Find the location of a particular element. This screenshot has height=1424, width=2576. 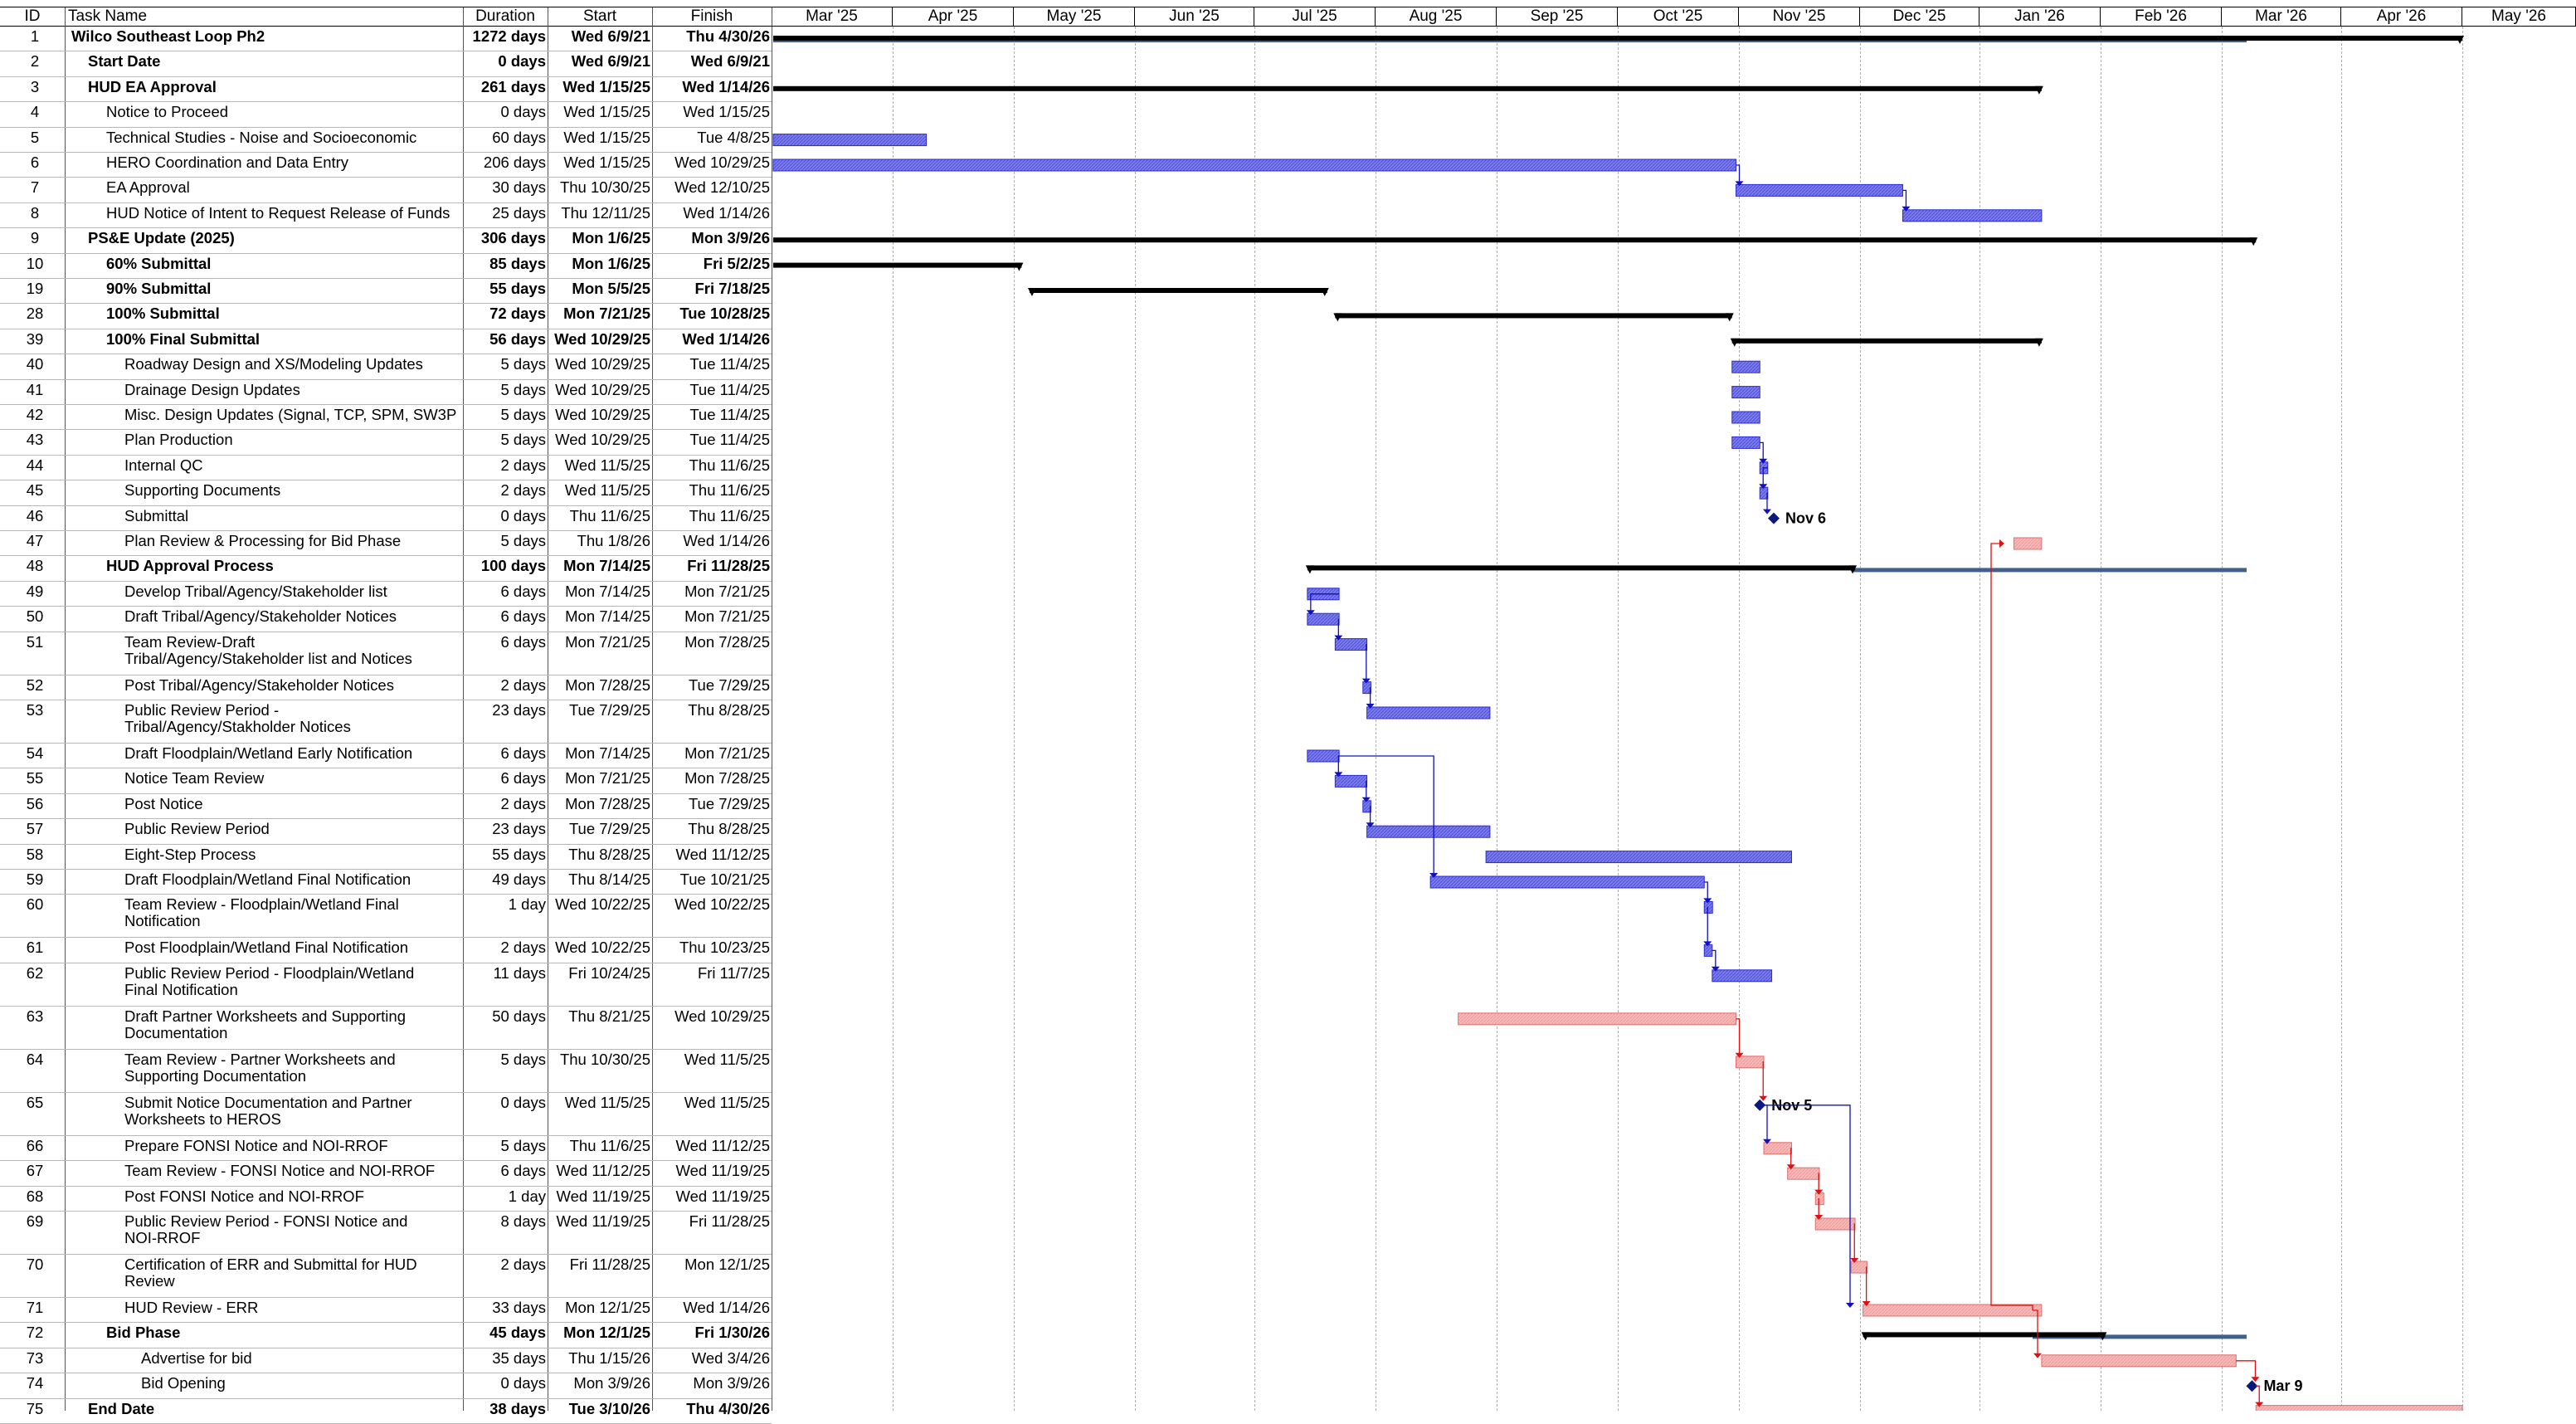

task-name-cell: Notice Team Review is located at coordinates (194, 779).